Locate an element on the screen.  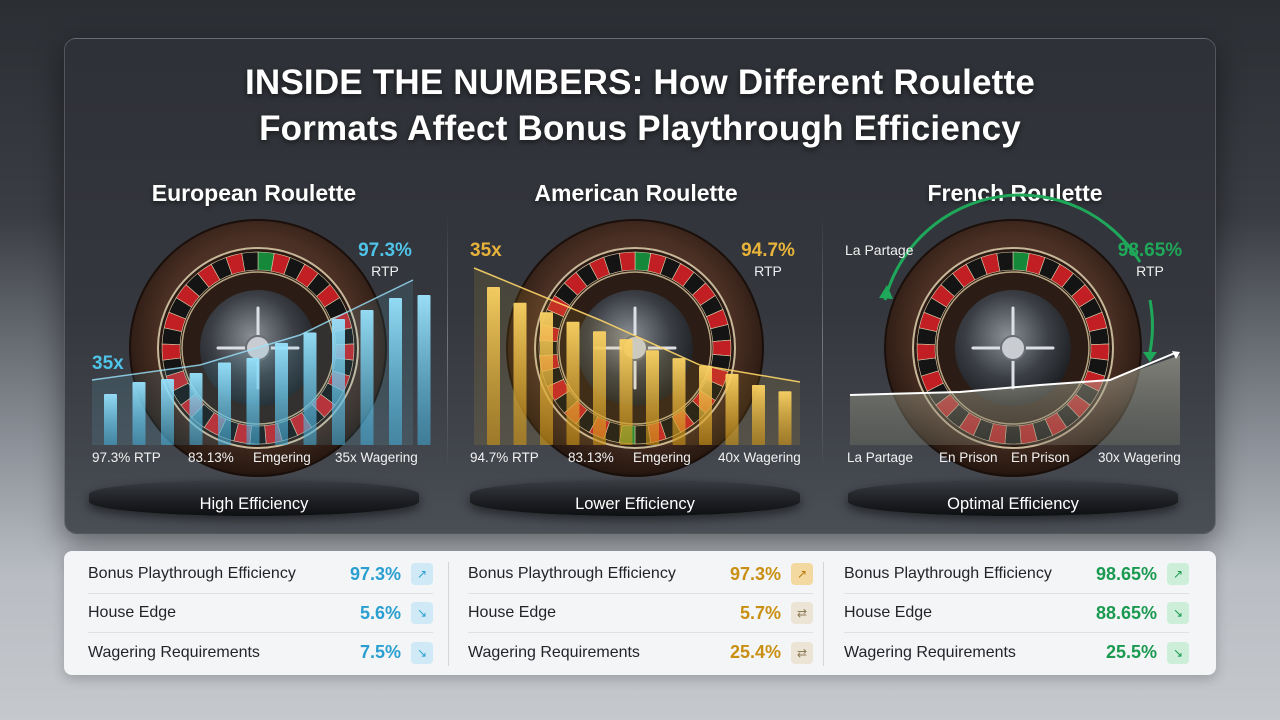
stat-value: 98.65% is located at coordinates (1126, 573).